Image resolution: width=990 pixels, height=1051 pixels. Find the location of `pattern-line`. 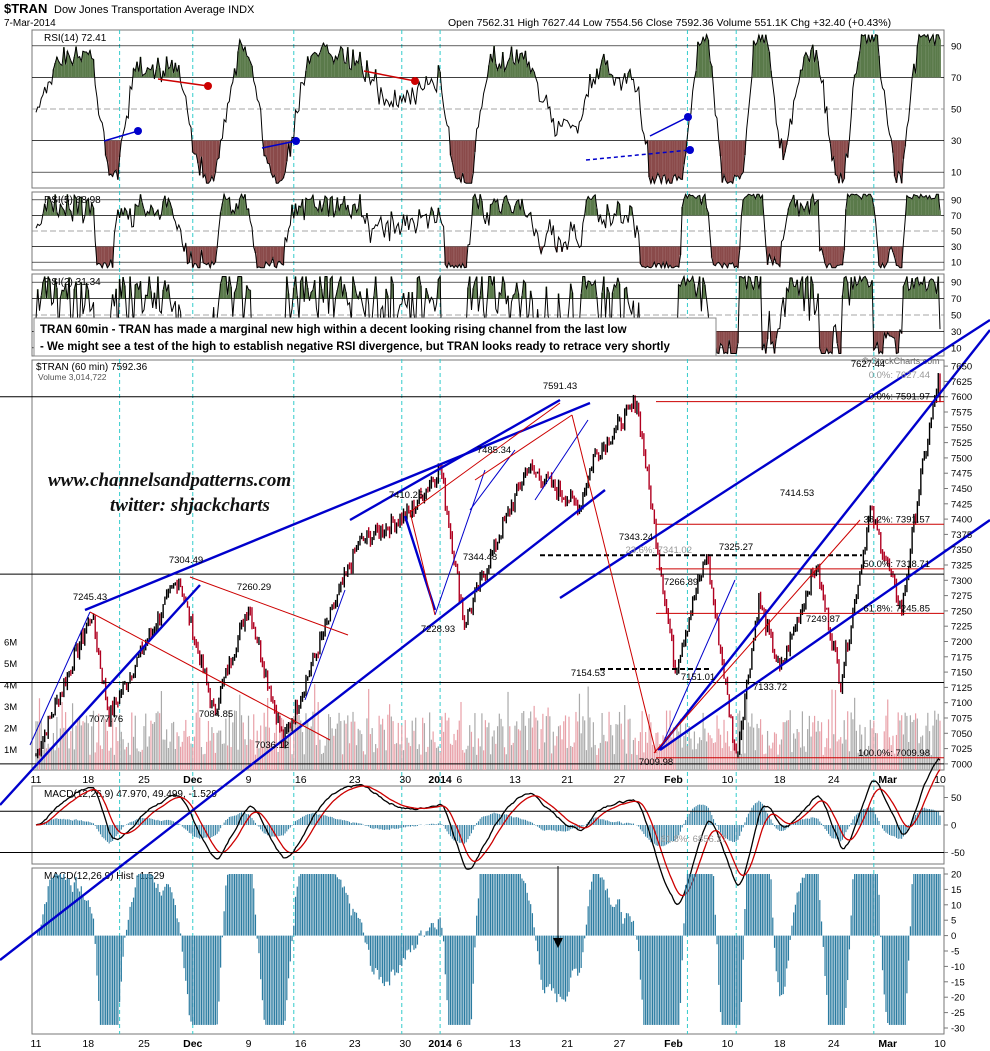

pattern-line is located at coordinates (422, 563).